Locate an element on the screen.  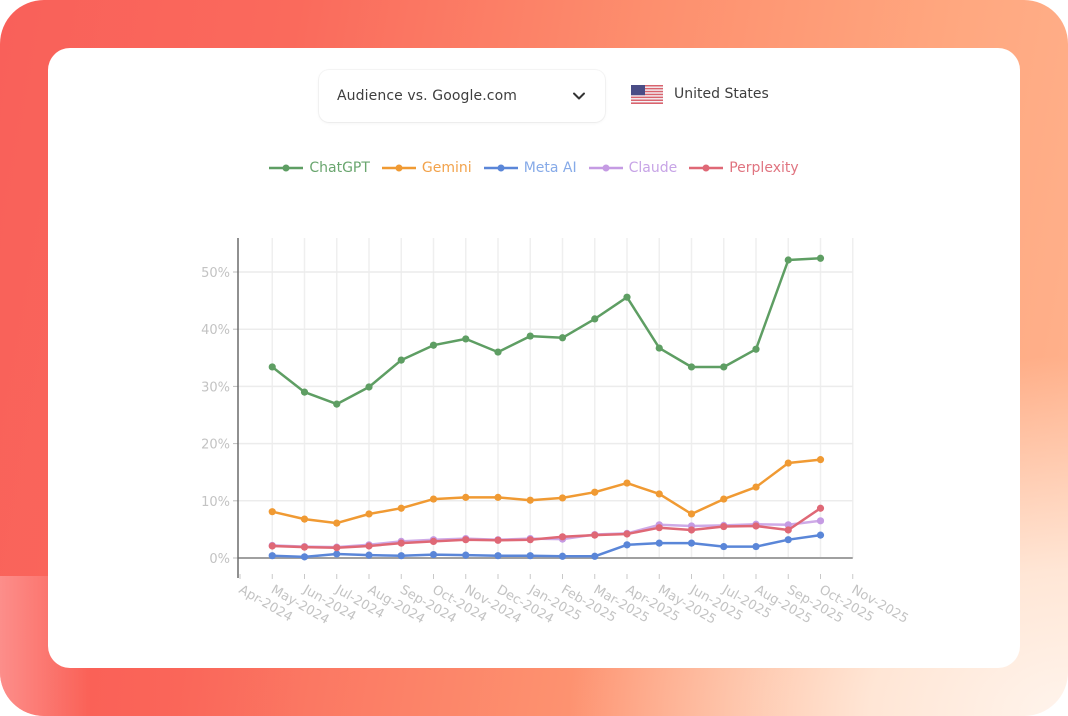
comparison-dropdown: Audience vs. Google.com is located at coordinates (462, 96).